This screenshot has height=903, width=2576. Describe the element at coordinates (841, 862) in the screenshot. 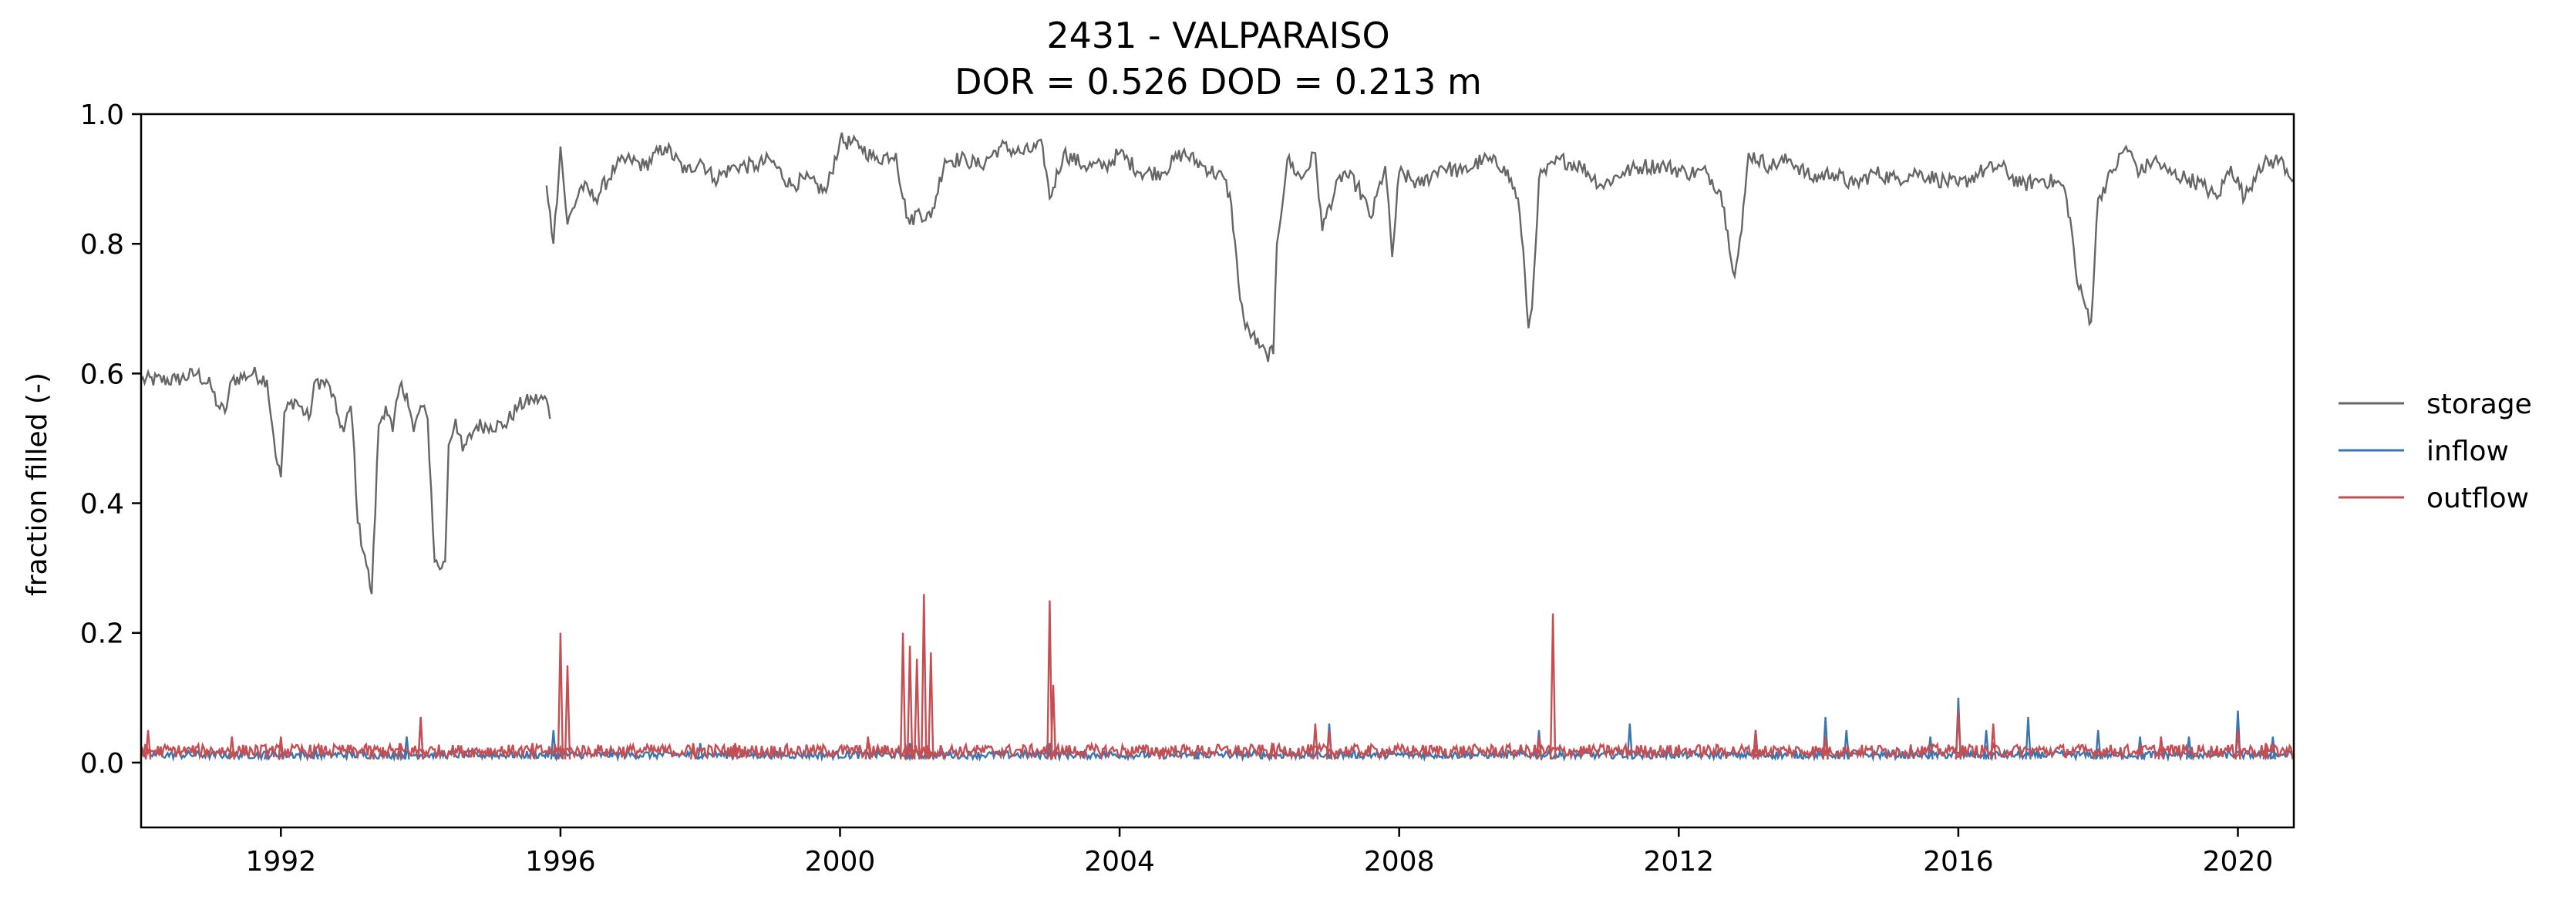

I see `x-tick-label: 2000` at that location.